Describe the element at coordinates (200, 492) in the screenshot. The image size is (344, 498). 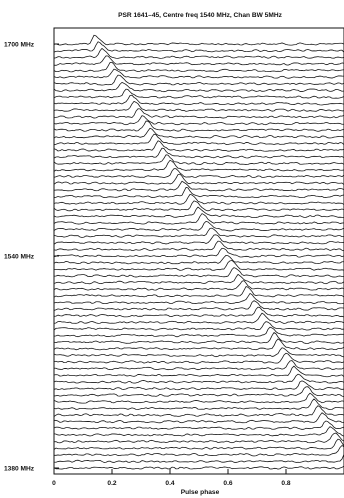
I see `x-axis-label: Pulse phase` at that location.